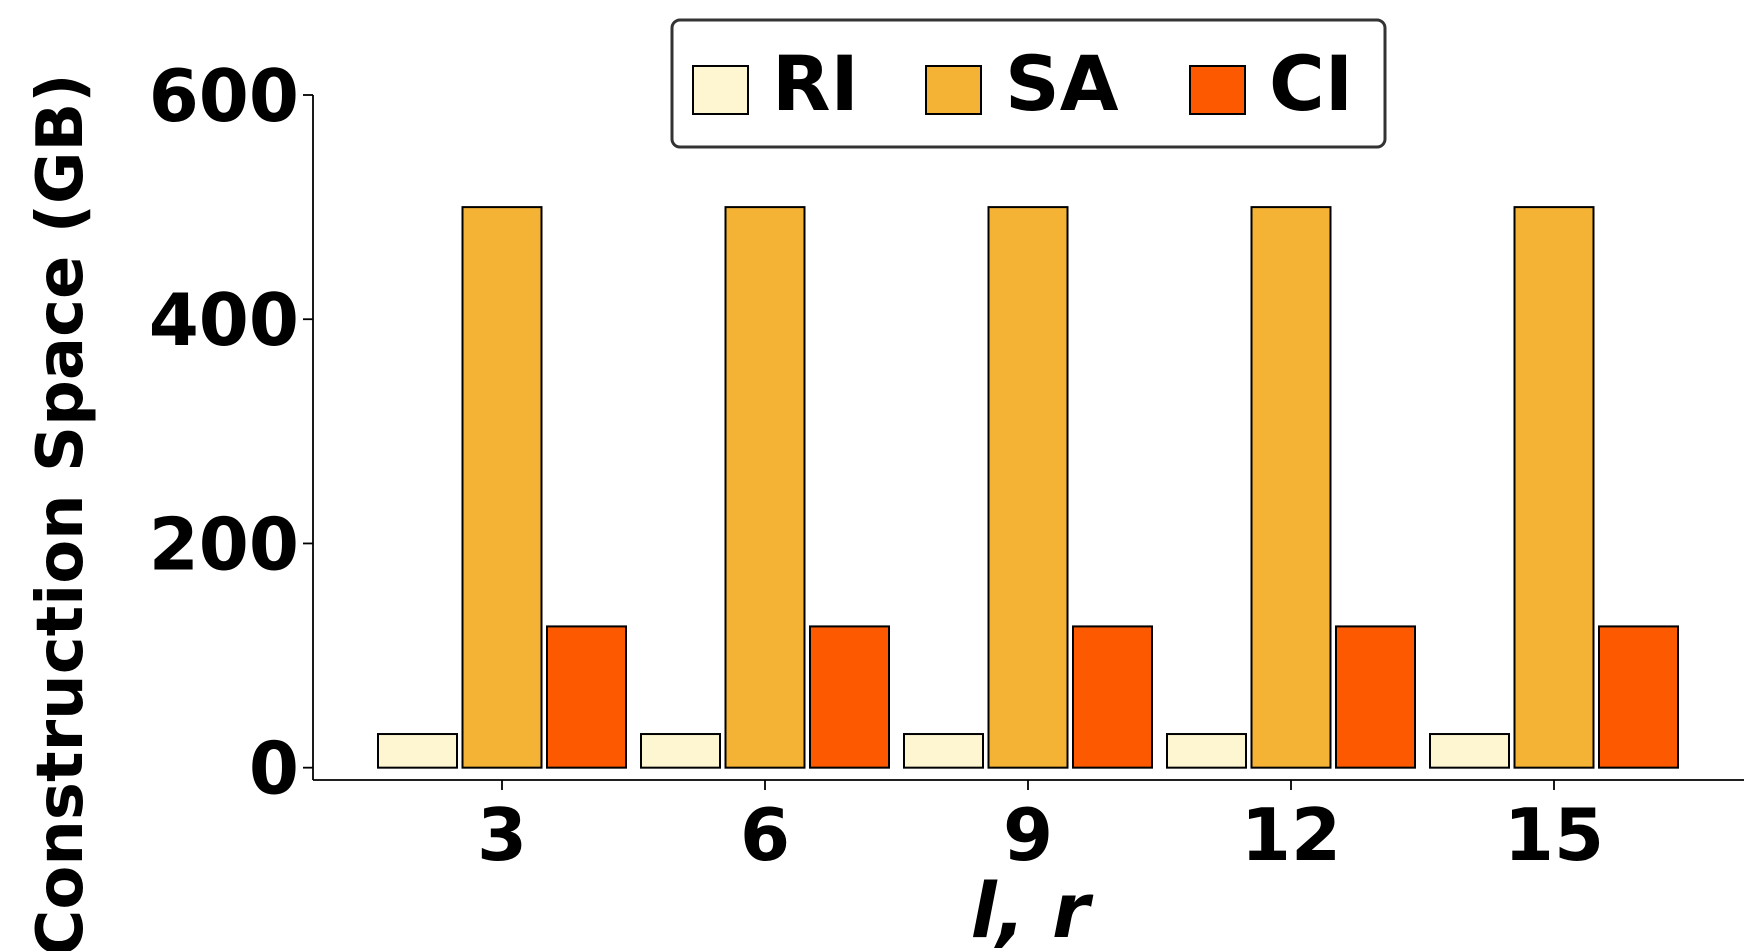 The height and width of the screenshot is (951, 1744). I want to click on x-tick-label-9: 9, so click(1028, 835).